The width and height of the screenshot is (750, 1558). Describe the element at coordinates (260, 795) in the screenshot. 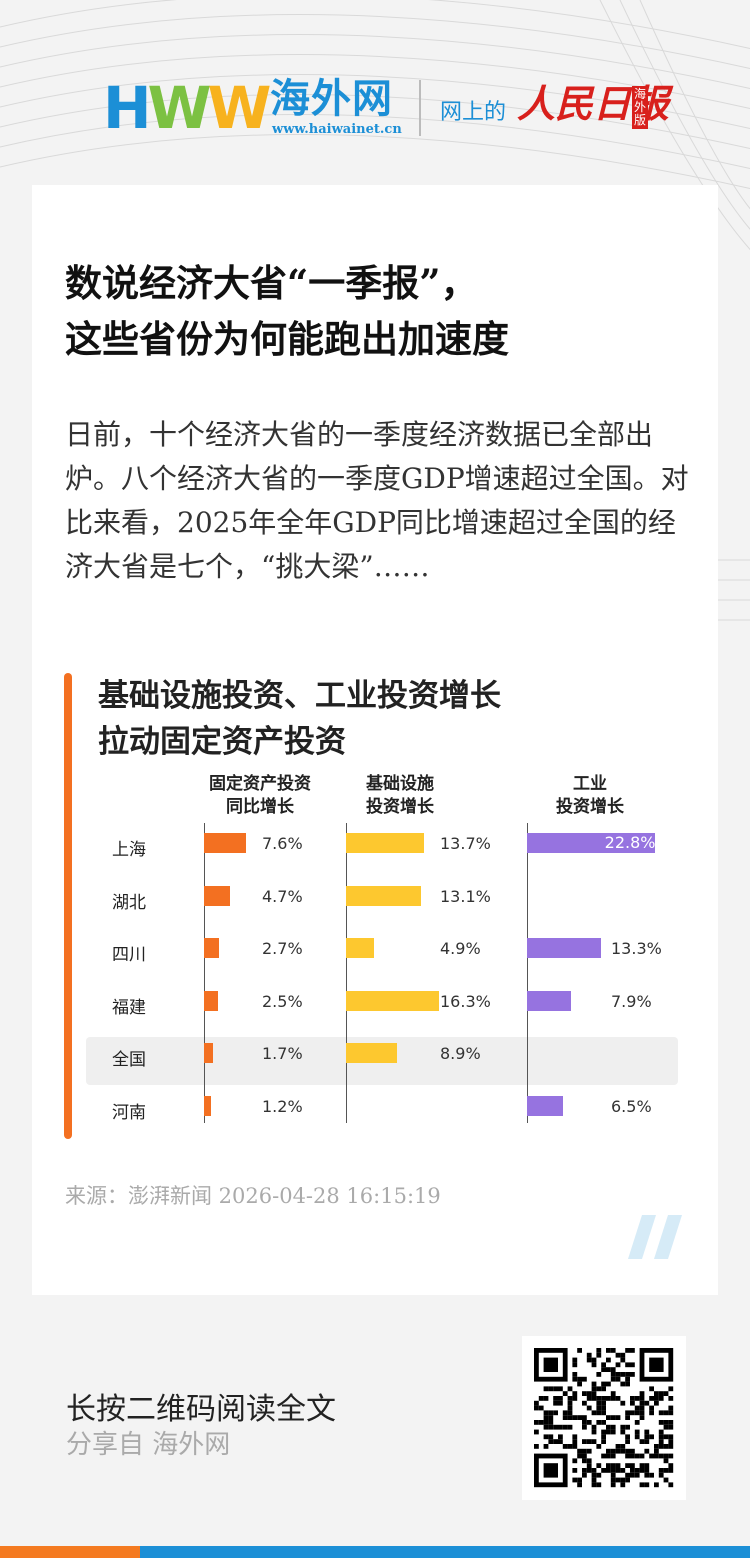

I see `column-header-0: 固定资产投资 同比增长` at that location.